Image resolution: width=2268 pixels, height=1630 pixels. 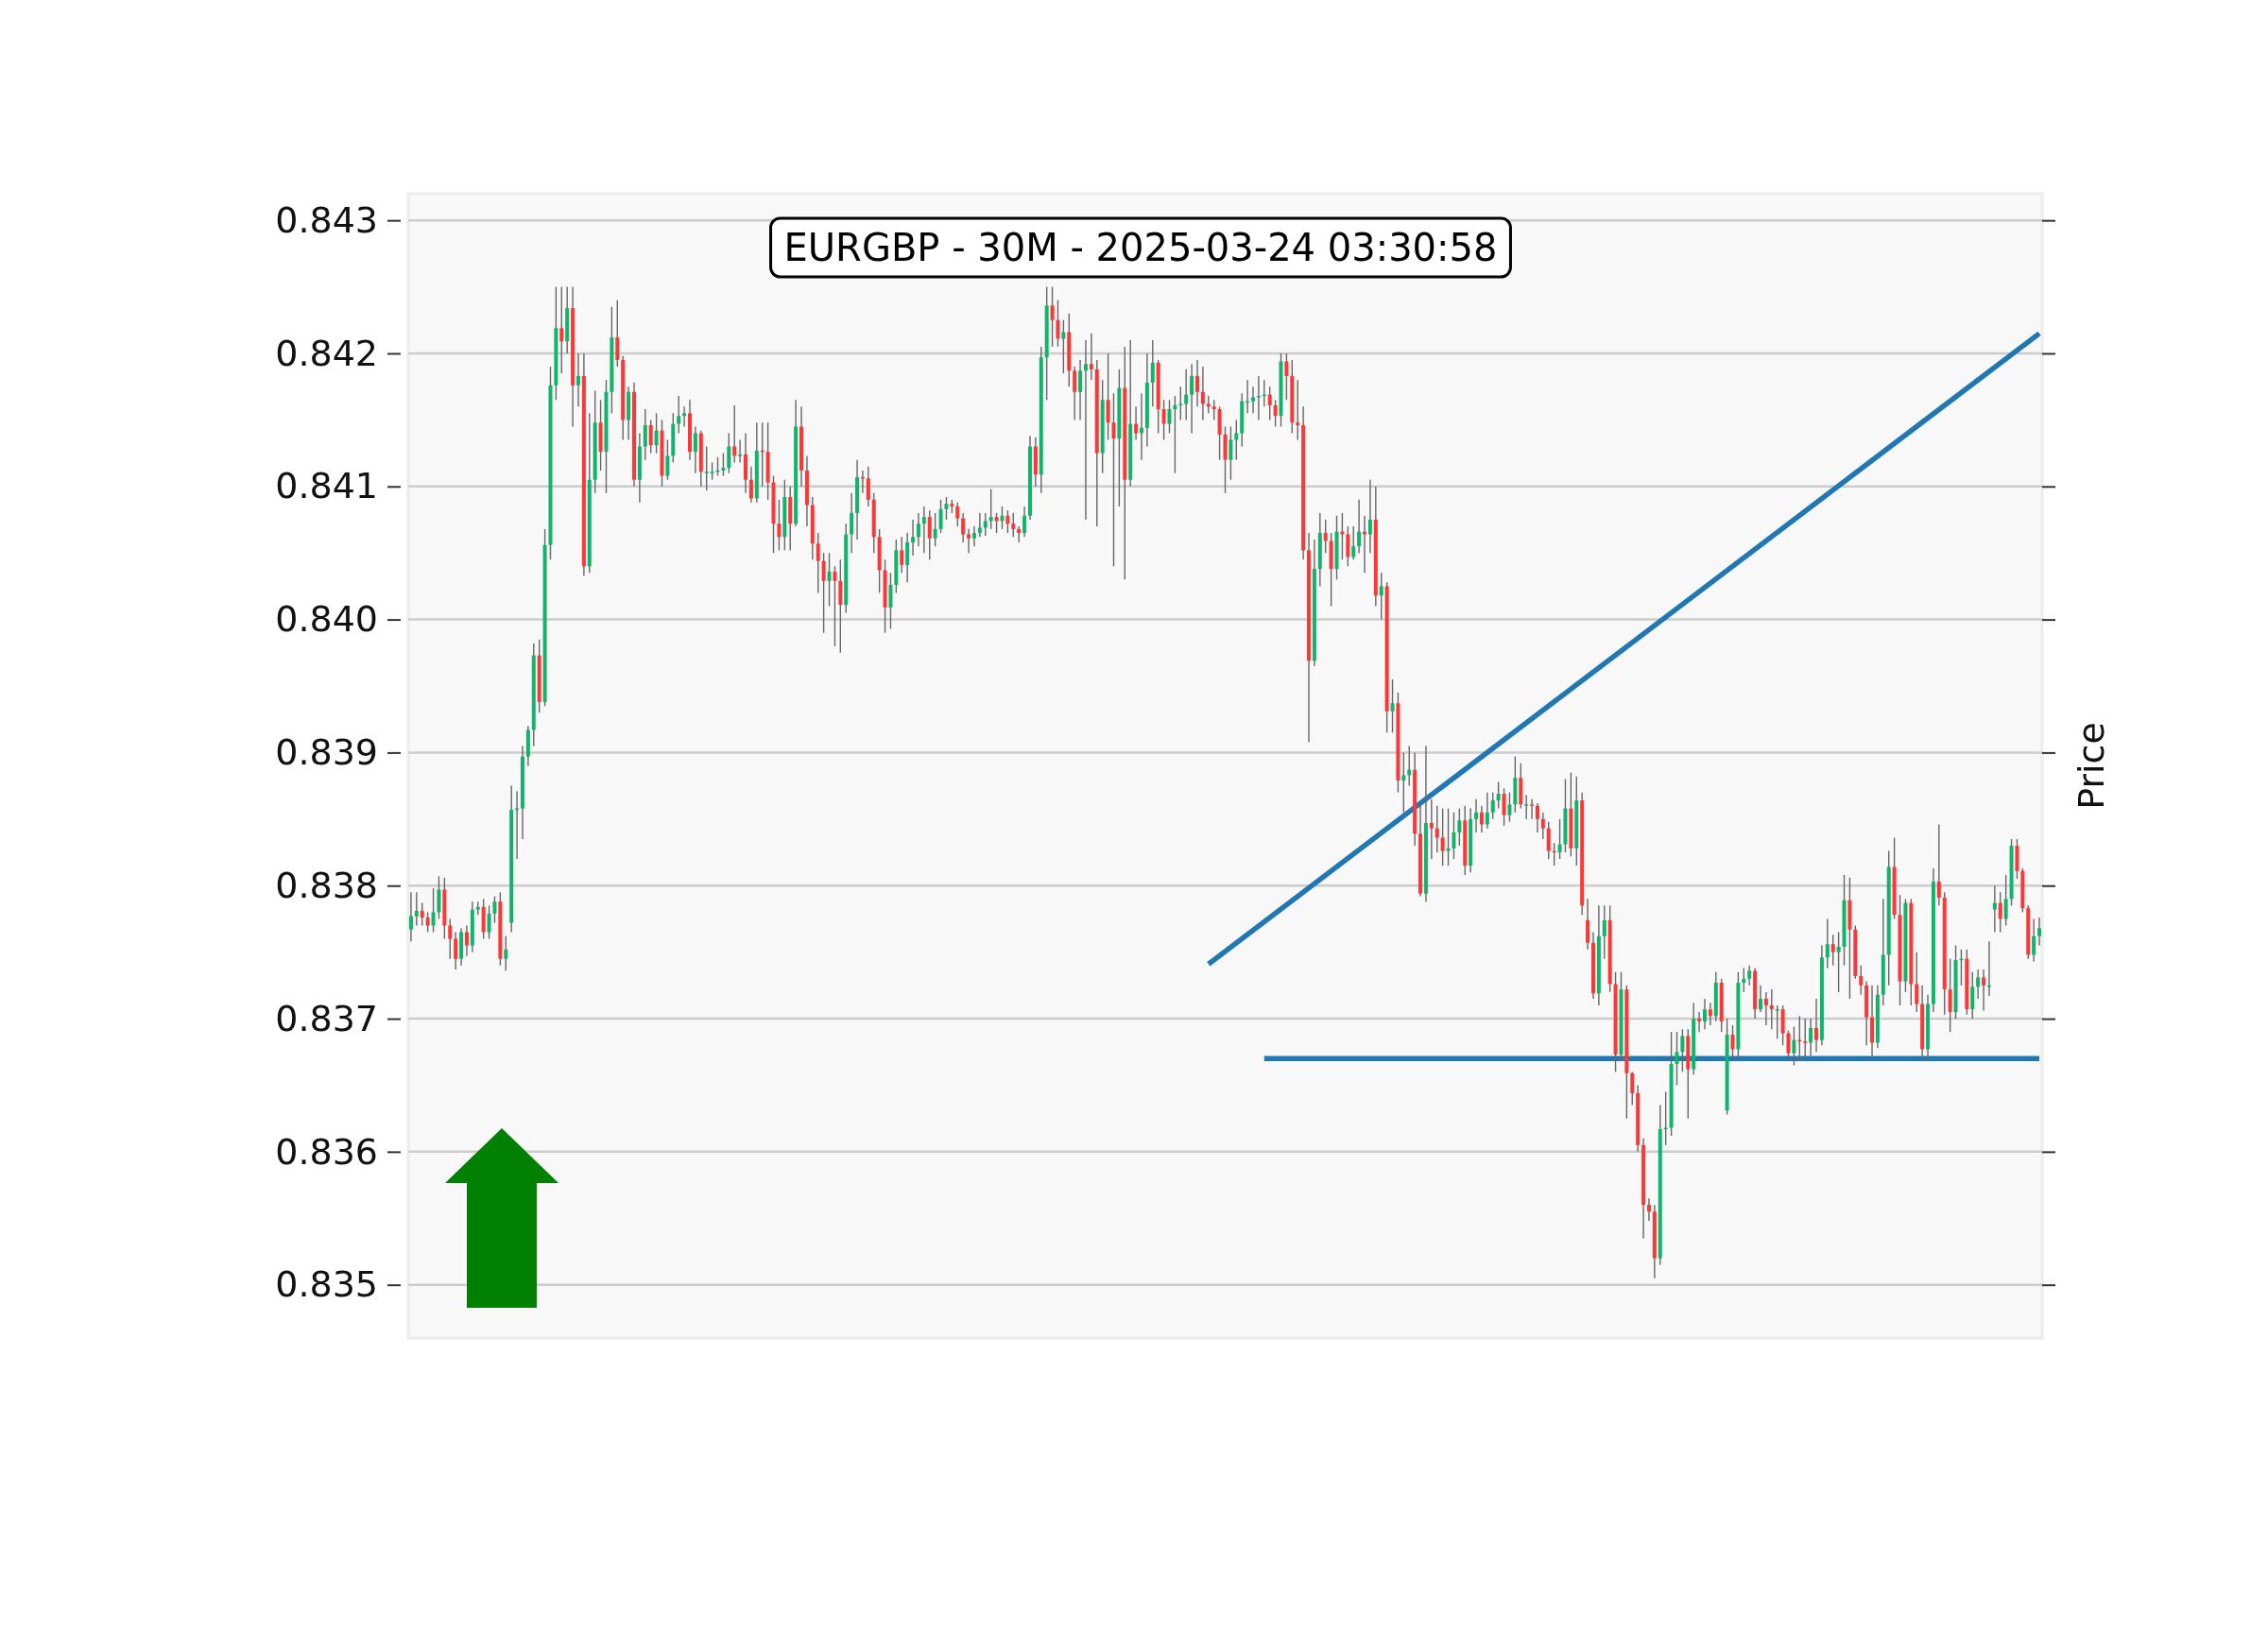 What do you see at coordinates (326, 1152) in the screenshot?
I see `y-tick-label: 0.836` at bounding box center [326, 1152].